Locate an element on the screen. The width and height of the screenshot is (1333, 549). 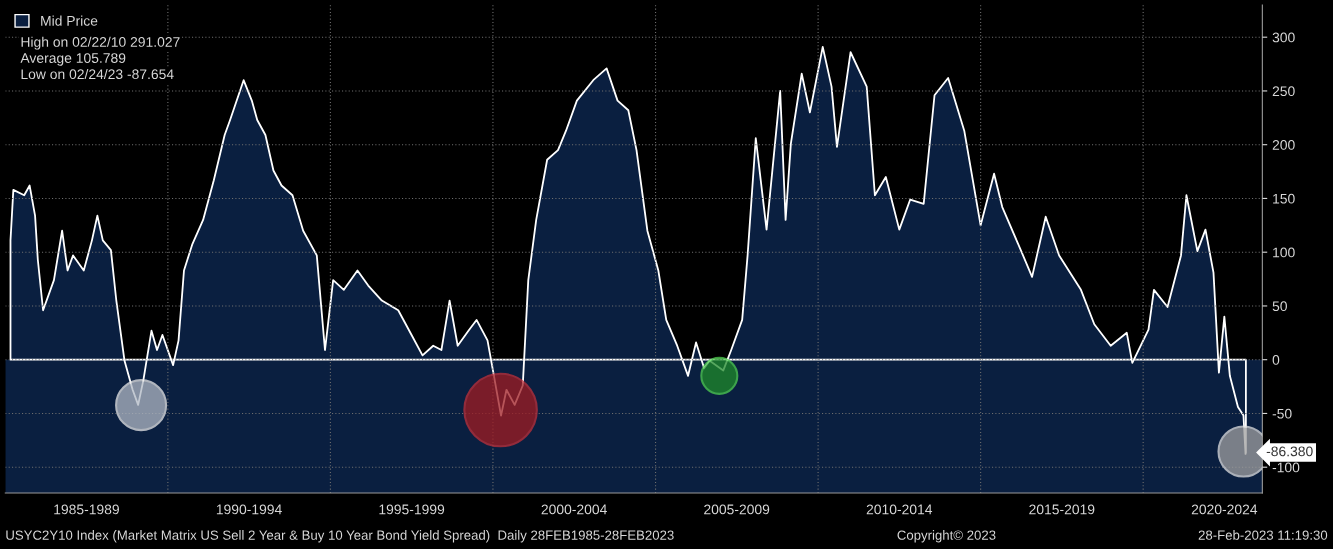
y-tick-label: 50 is located at coordinates (1279, 306).